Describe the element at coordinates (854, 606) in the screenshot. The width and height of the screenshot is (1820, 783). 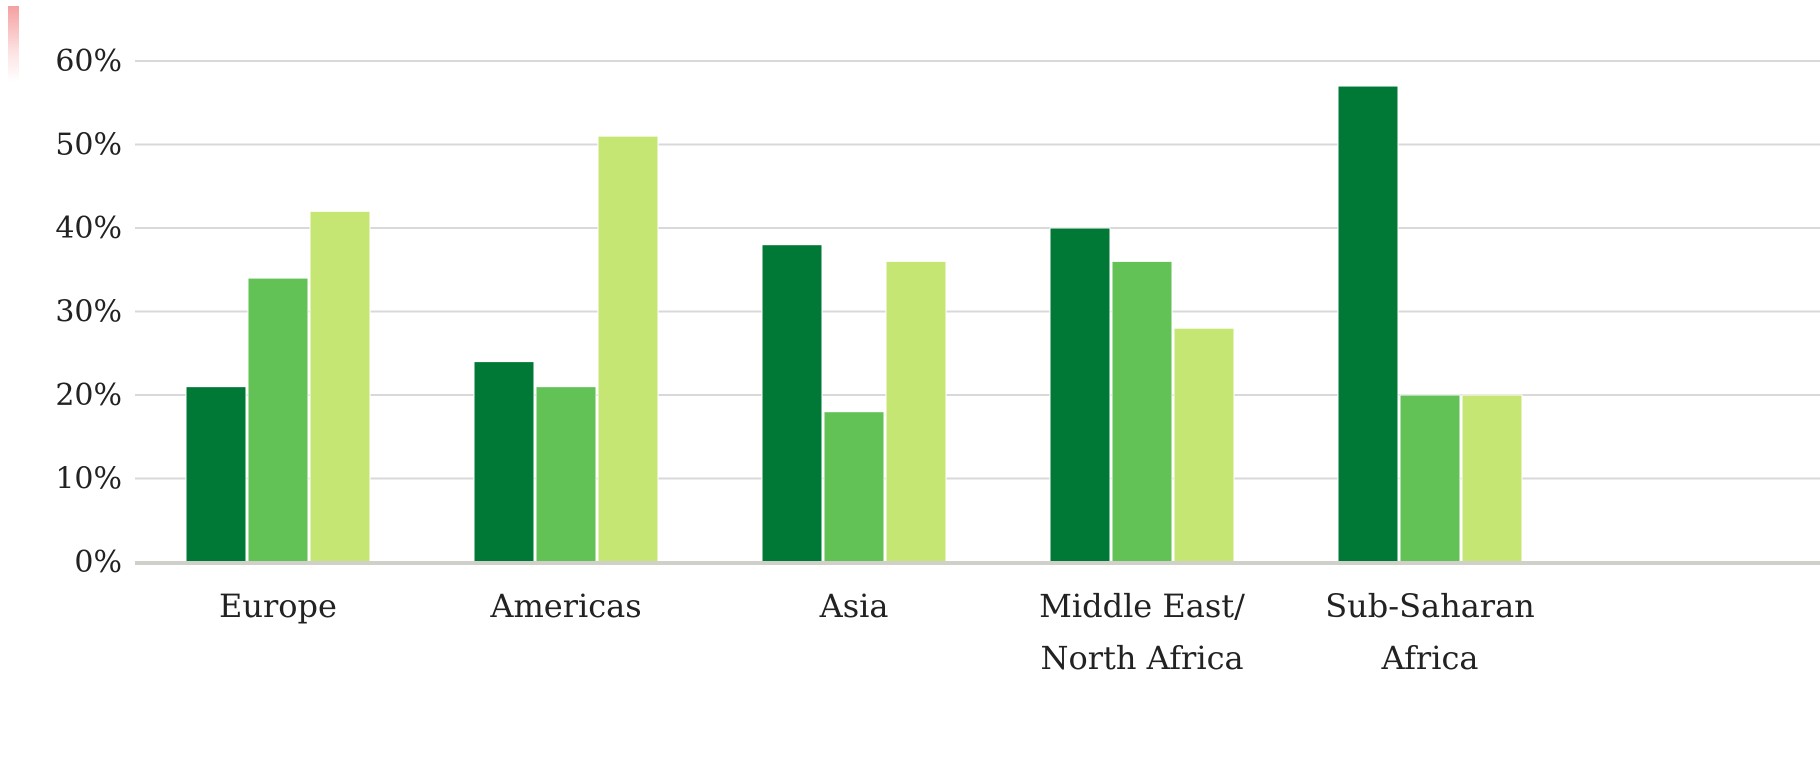
I see `x-category-label: Asia` at that location.